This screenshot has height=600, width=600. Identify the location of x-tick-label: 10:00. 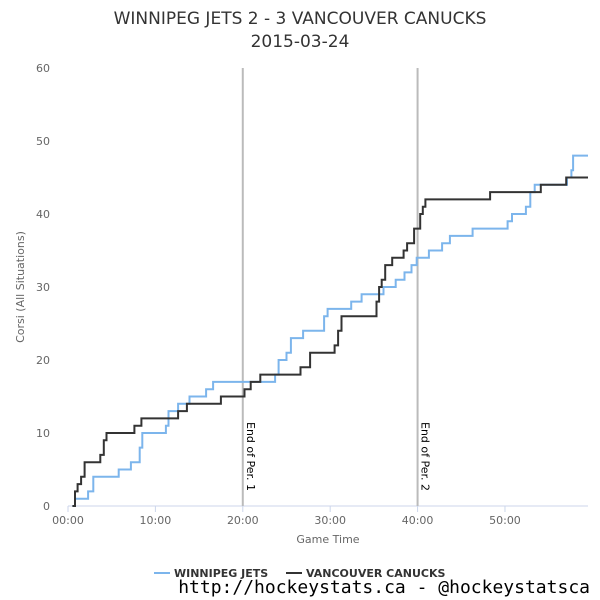
(156, 520).